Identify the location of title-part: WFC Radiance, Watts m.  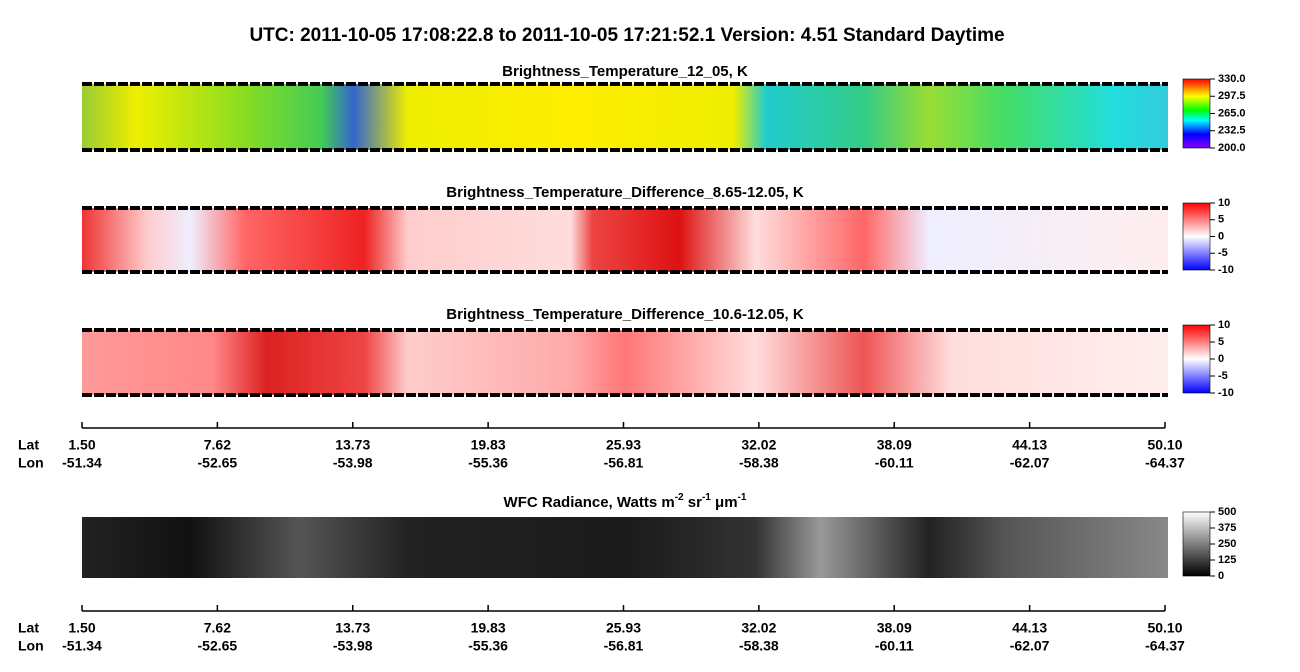
(589, 502).